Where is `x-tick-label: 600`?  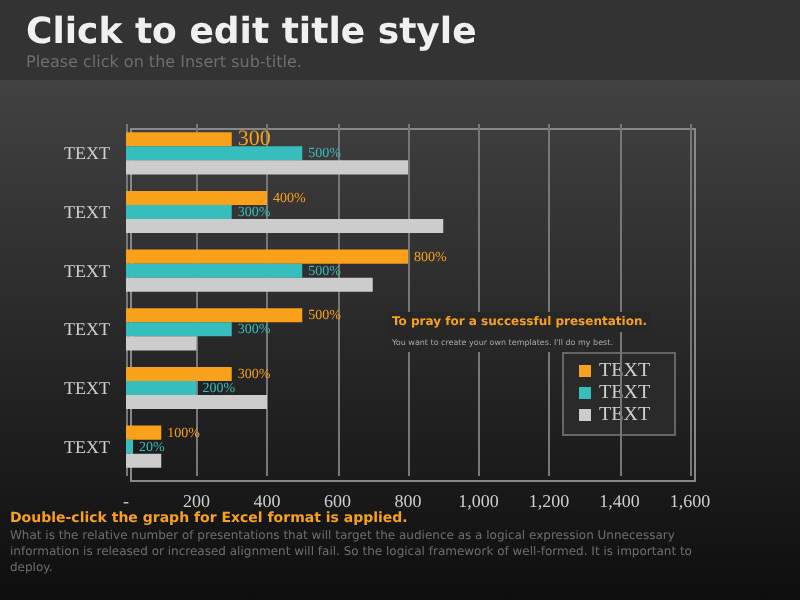
x-tick-label: 600 is located at coordinates (338, 501).